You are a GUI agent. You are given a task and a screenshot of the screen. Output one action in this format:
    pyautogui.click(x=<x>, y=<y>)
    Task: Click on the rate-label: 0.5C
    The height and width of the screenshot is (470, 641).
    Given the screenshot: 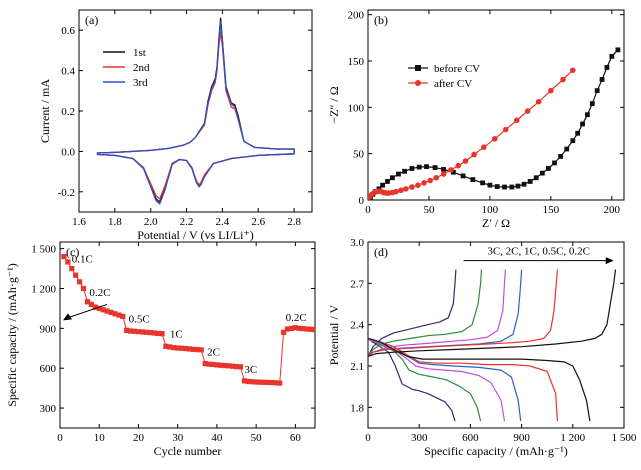 What is the action you would take?
    pyautogui.click(x=139, y=319)
    